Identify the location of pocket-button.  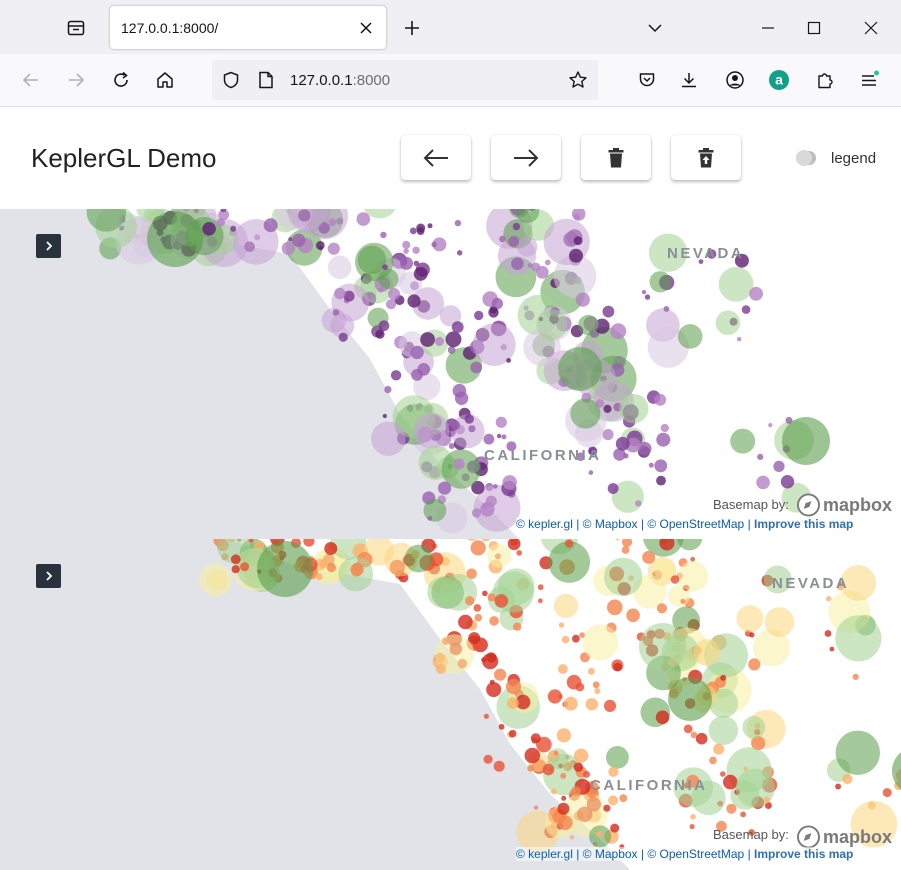
(647, 80).